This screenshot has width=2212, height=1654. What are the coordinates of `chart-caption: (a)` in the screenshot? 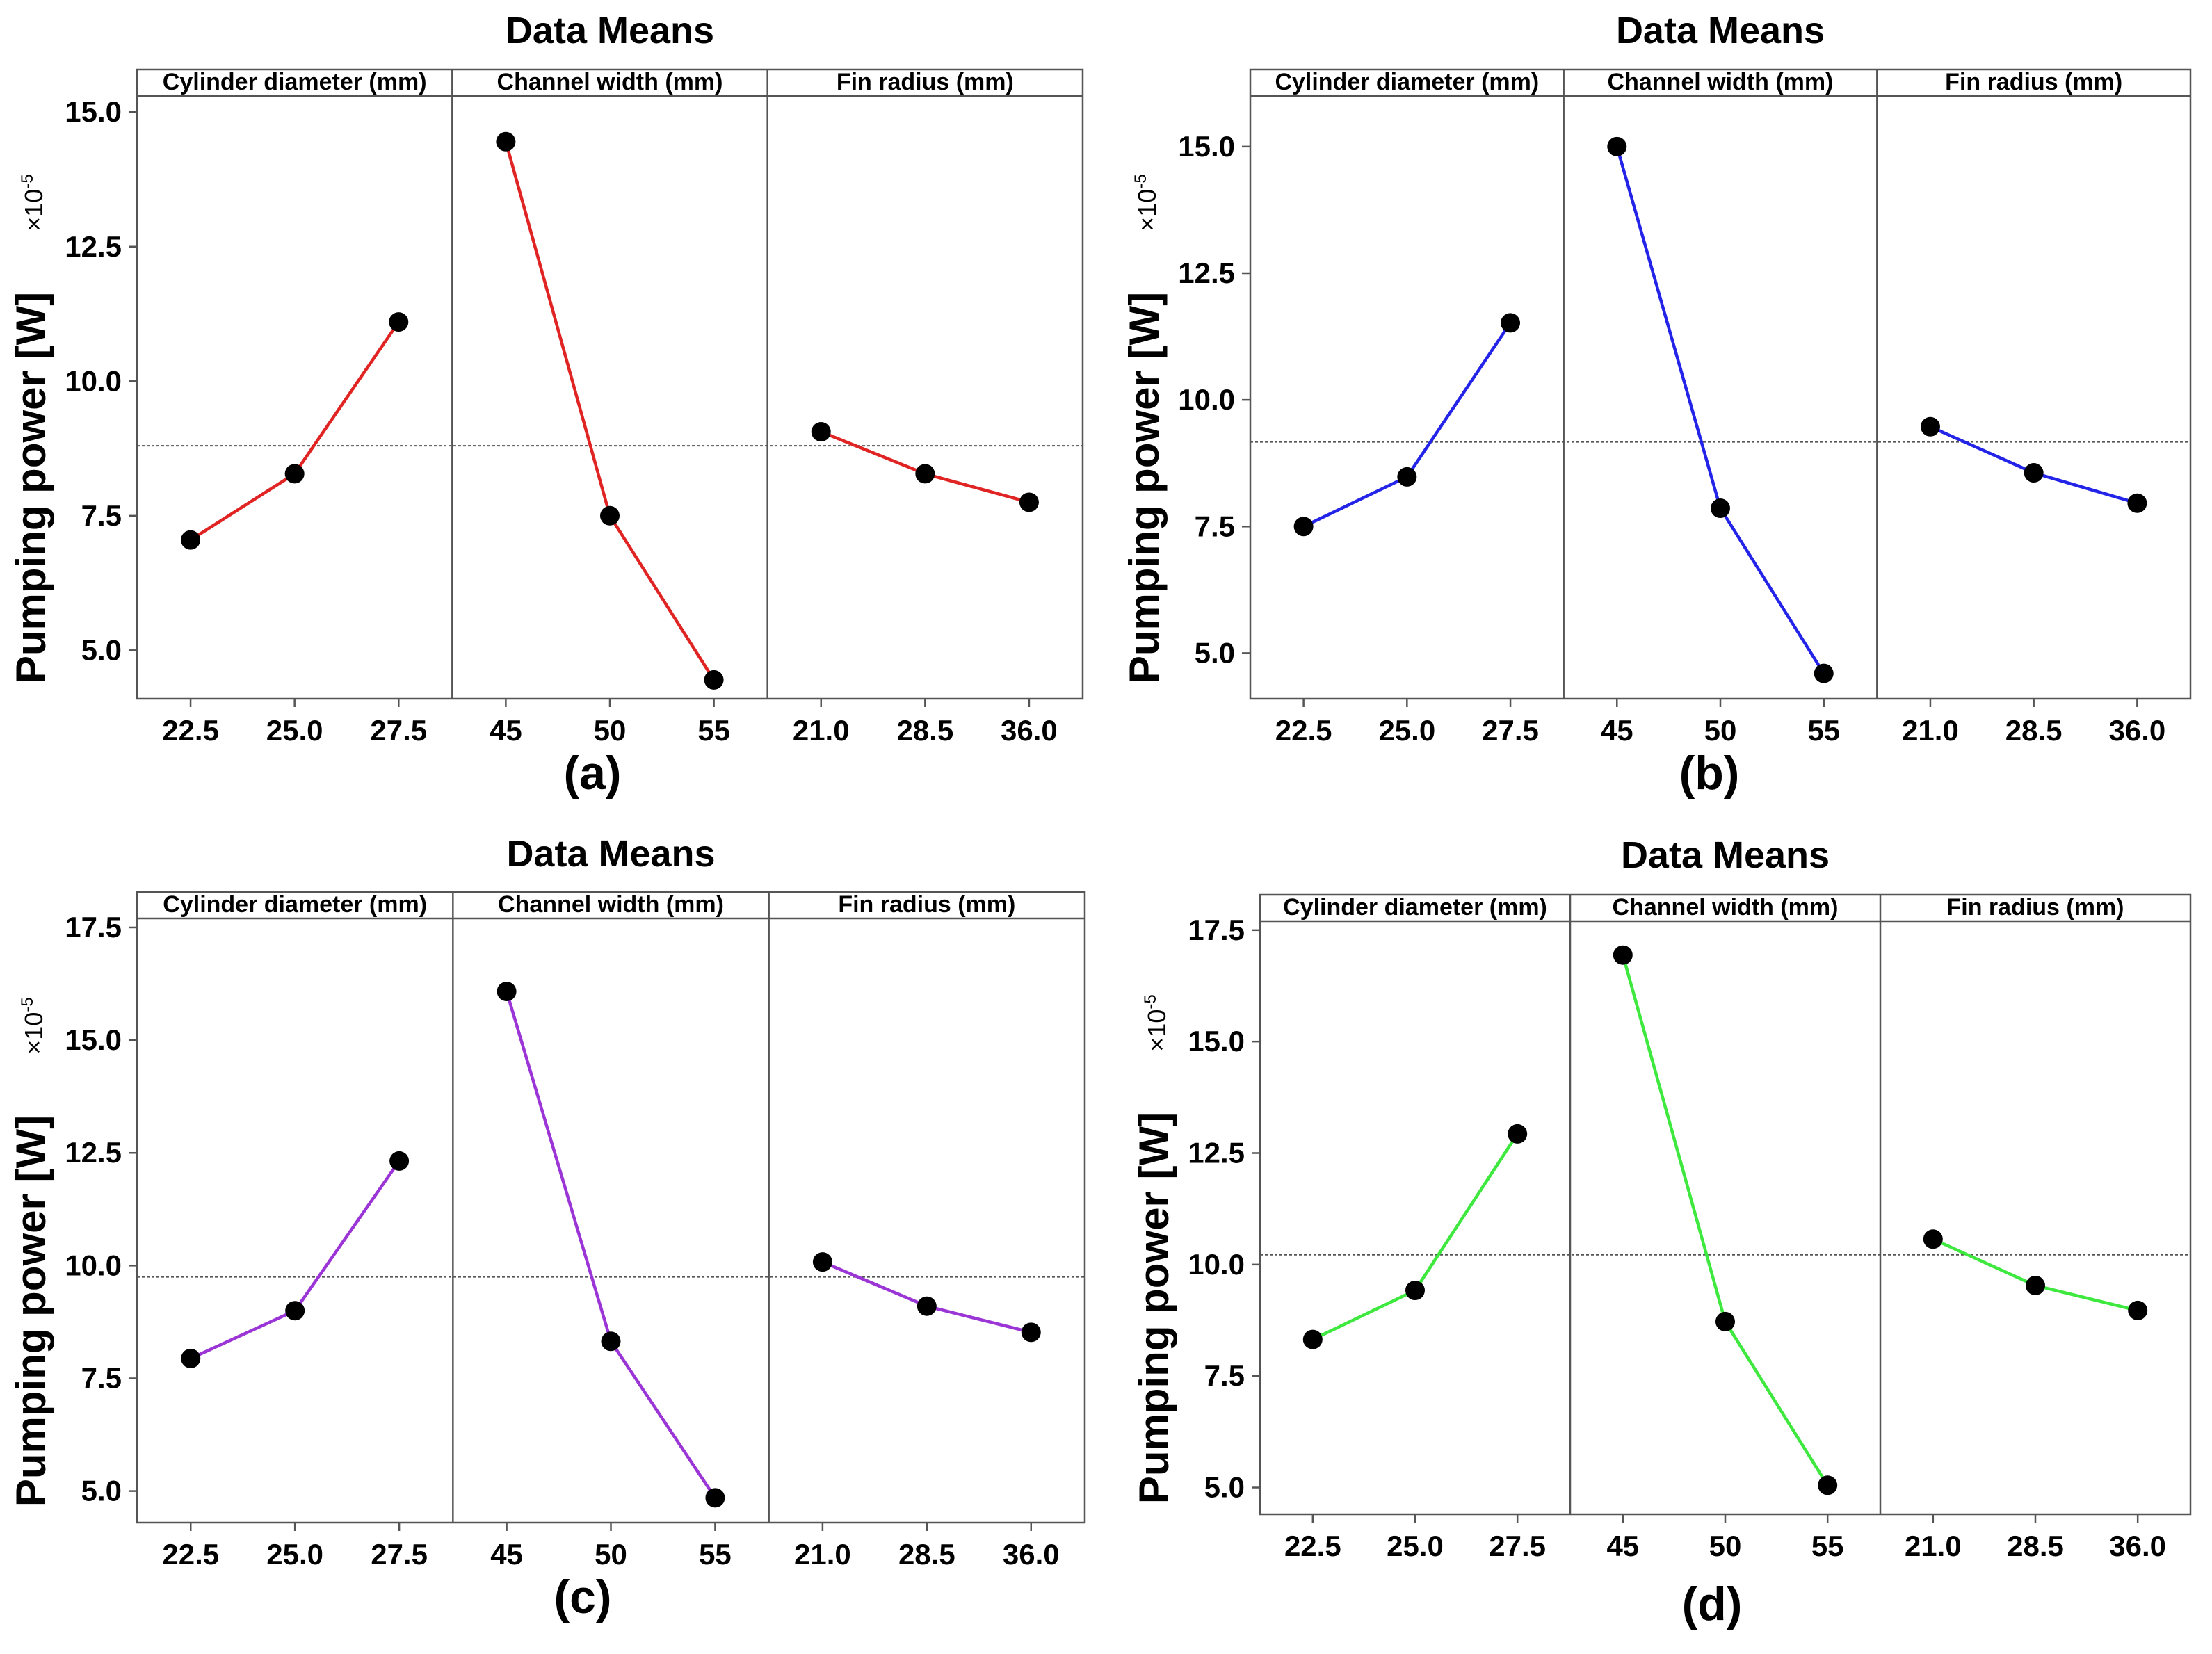 It's located at (592, 773).